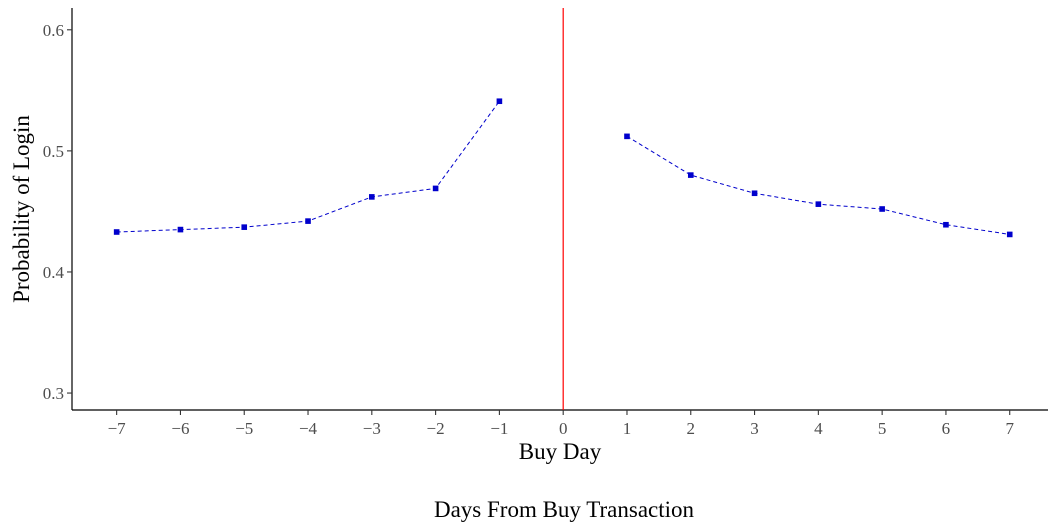 The height and width of the screenshot is (526, 1049). What do you see at coordinates (117, 428) in the screenshot?
I see `x-tick-label: −7` at bounding box center [117, 428].